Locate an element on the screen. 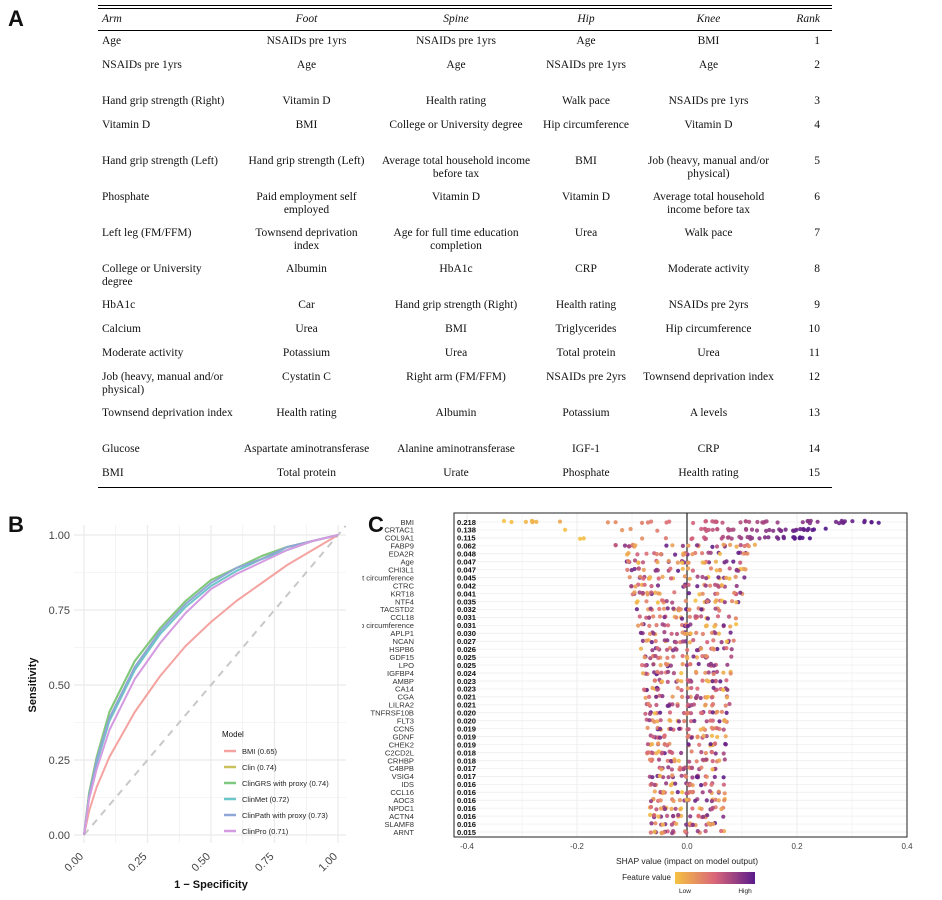  feature-label: CRTAC1 is located at coordinates (399, 530).